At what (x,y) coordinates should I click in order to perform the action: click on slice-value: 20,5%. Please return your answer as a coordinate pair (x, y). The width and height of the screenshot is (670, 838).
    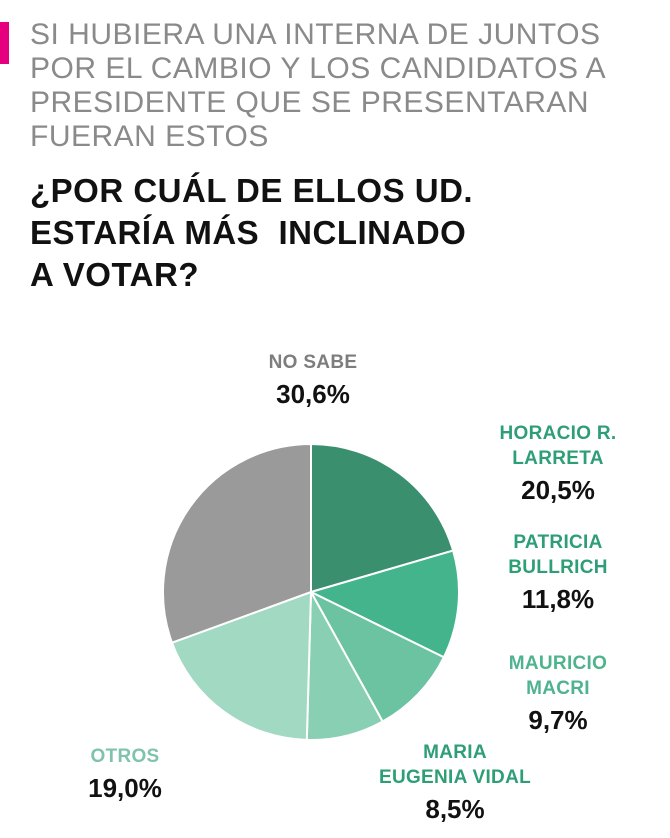
    Looking at the image, I should click on (558, 490).